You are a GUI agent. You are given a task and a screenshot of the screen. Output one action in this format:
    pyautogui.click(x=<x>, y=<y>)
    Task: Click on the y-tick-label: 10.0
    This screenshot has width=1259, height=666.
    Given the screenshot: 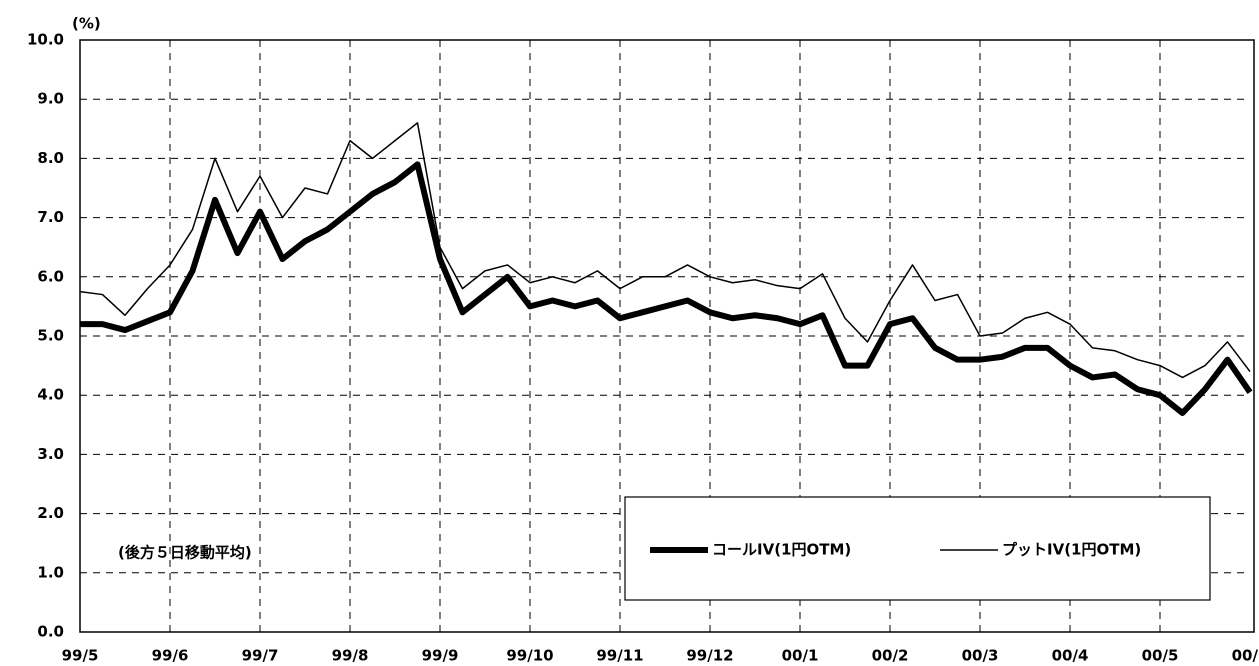 What is the action you would take?
    pyautogui.click(x=45, y=40)
    